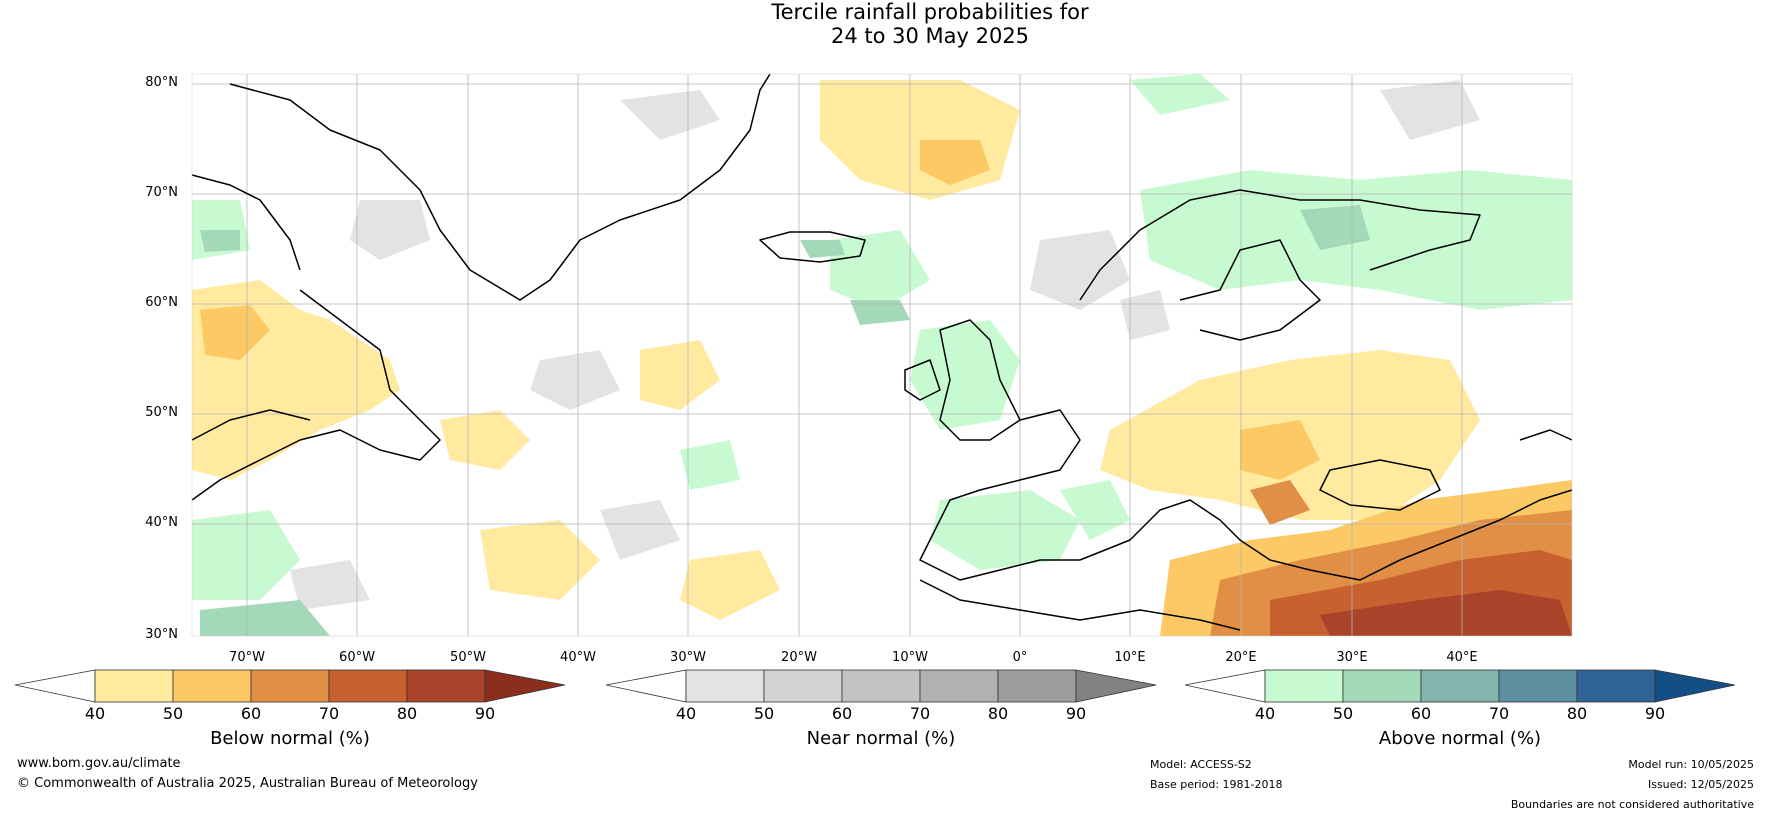  I want to click on above-greenland-west-core, so click(220, 241).